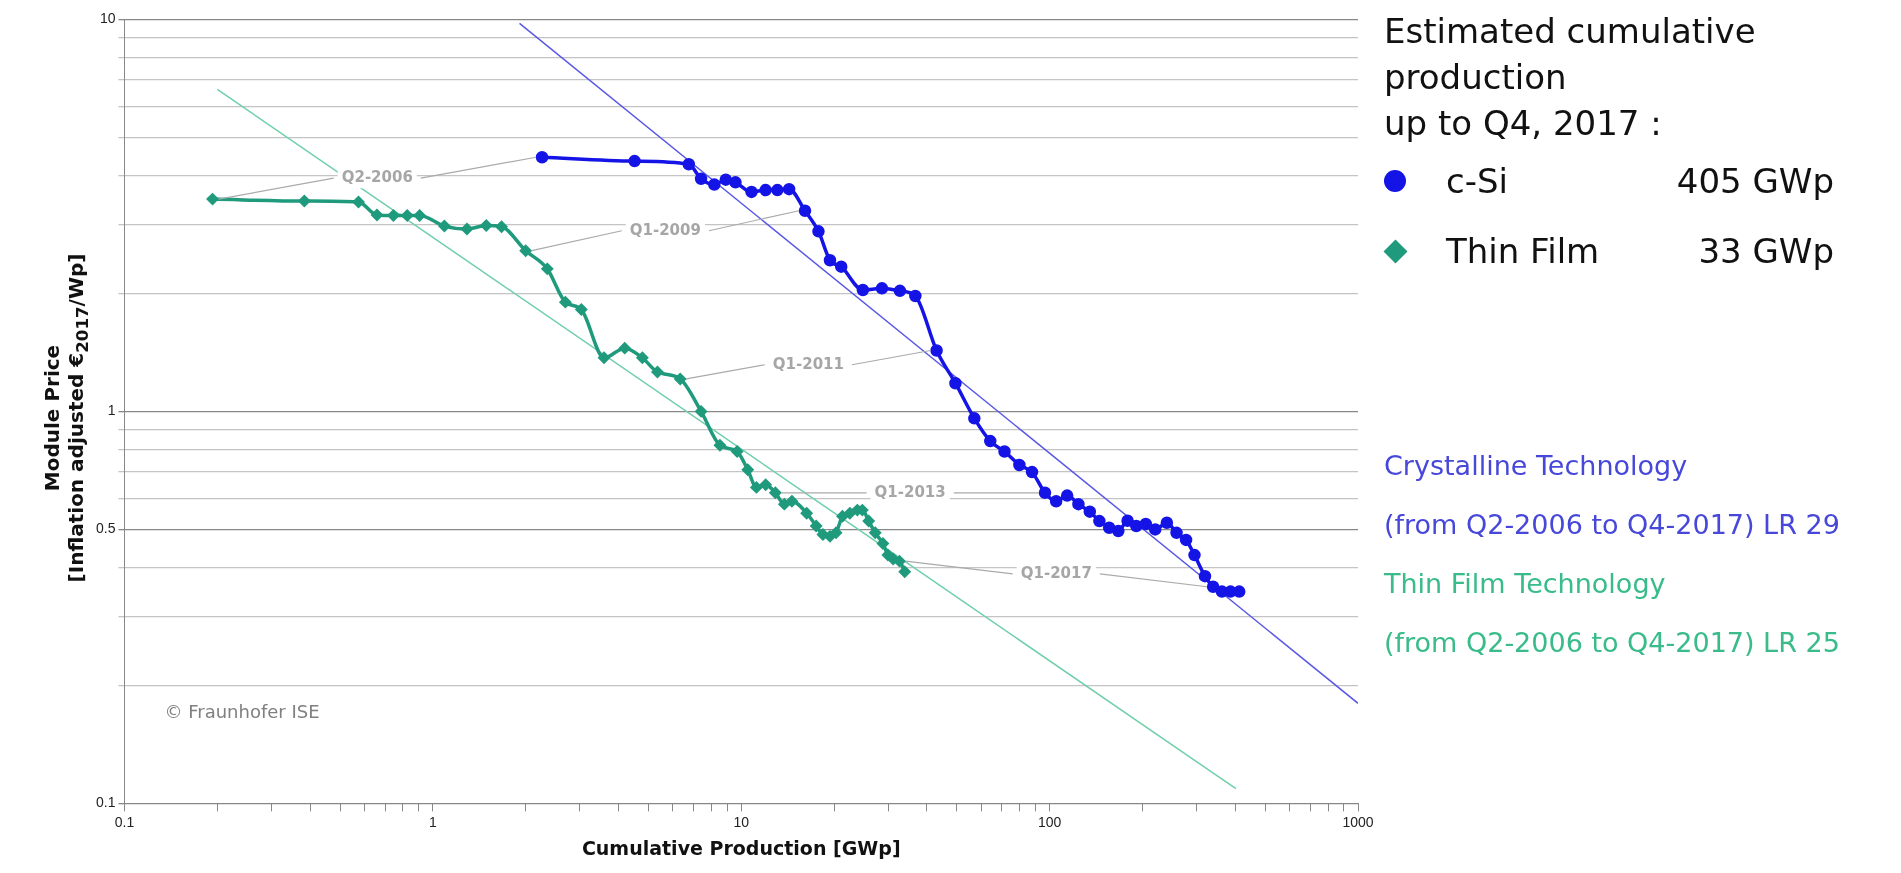 This screenshot has width=1901, height=873. I want to click on y-tick-label: 1, so click(111, 410).